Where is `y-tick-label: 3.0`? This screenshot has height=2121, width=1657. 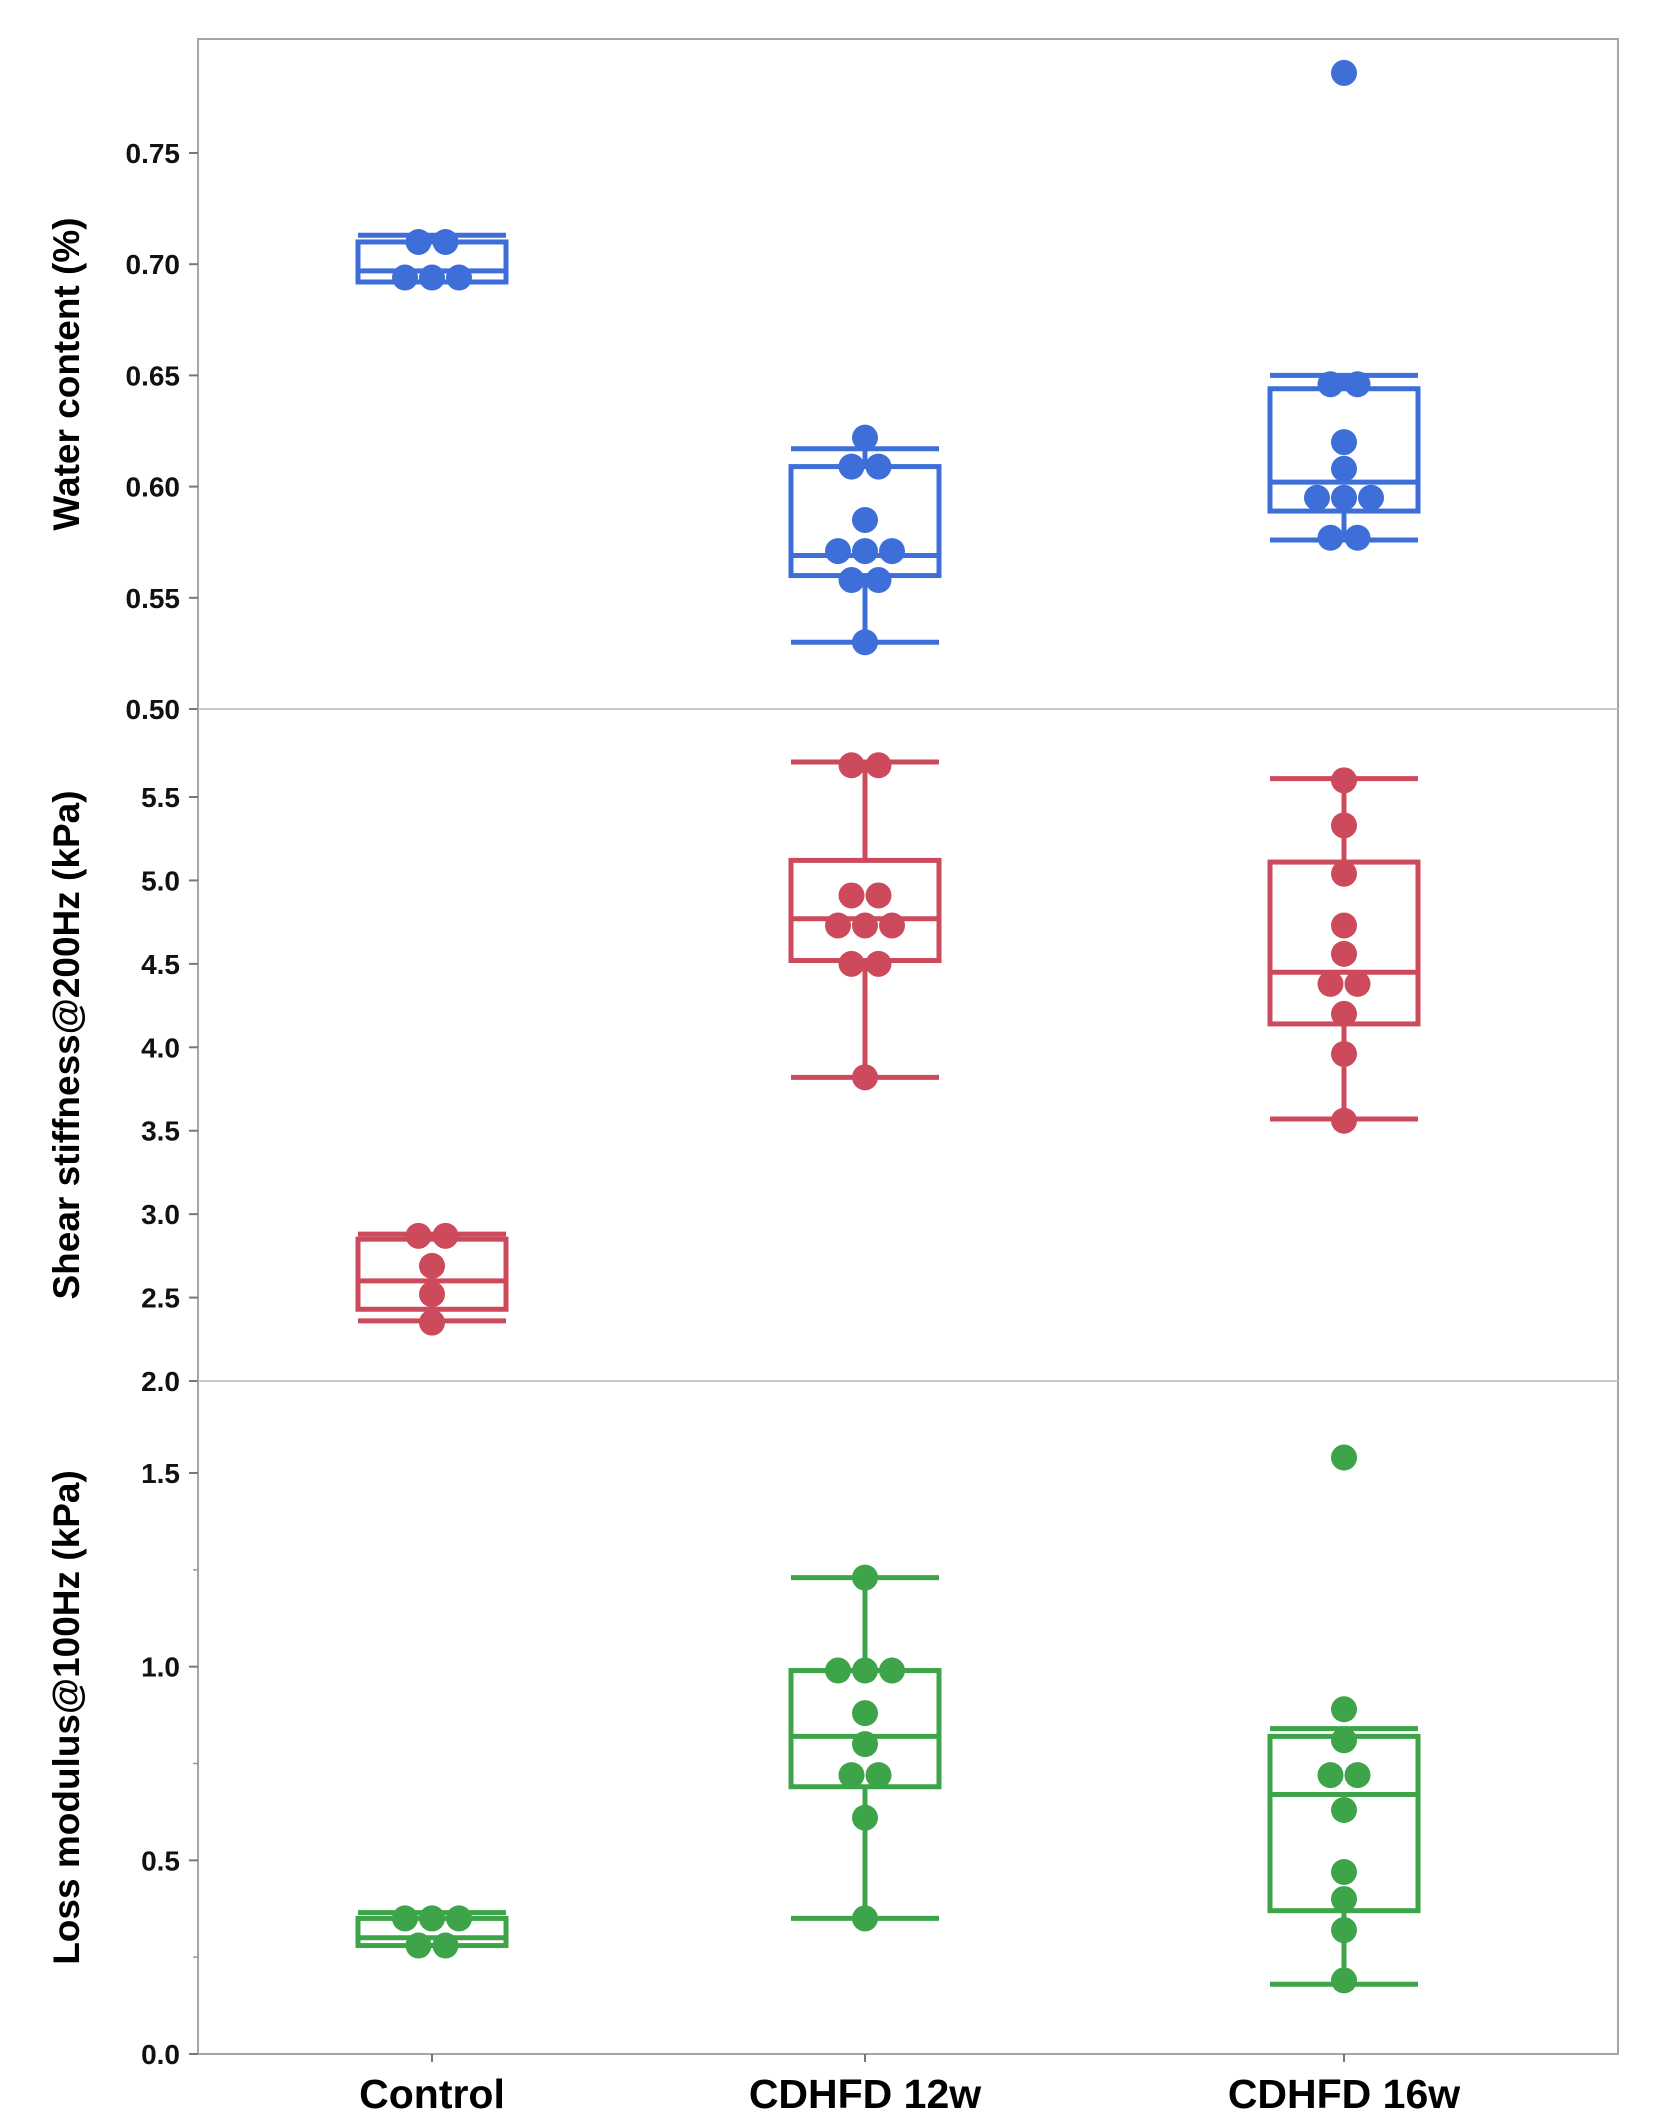
y-tick-label: 3.0 is located at coordinates (160, 1214).